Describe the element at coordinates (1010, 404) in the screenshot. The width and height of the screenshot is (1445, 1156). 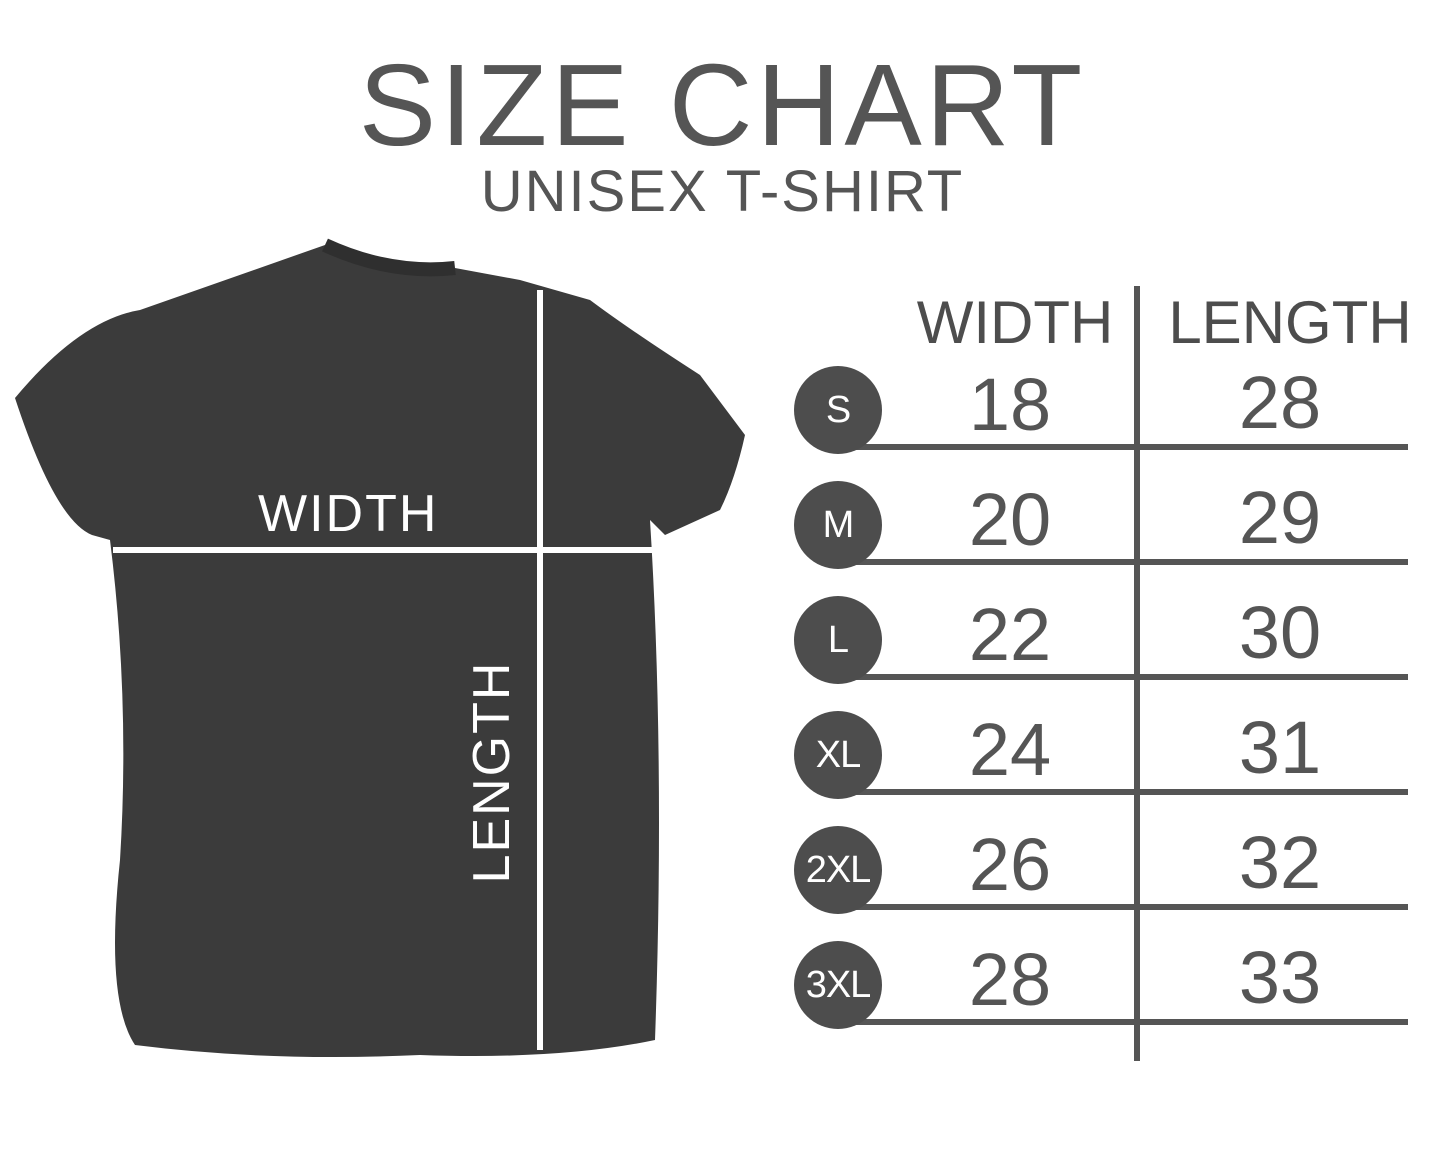
I see `width-value: 18` at that location.